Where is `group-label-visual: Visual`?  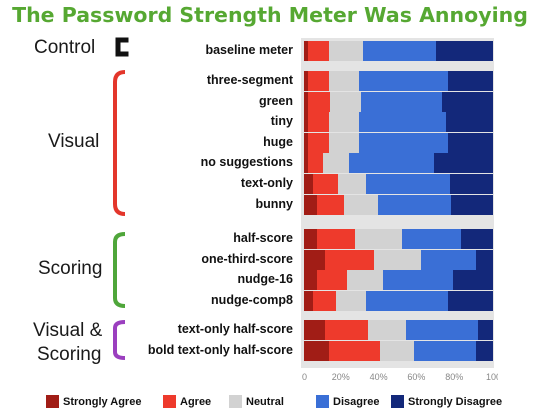 group-label-visual: Visual is located at coordinates (74, 141).